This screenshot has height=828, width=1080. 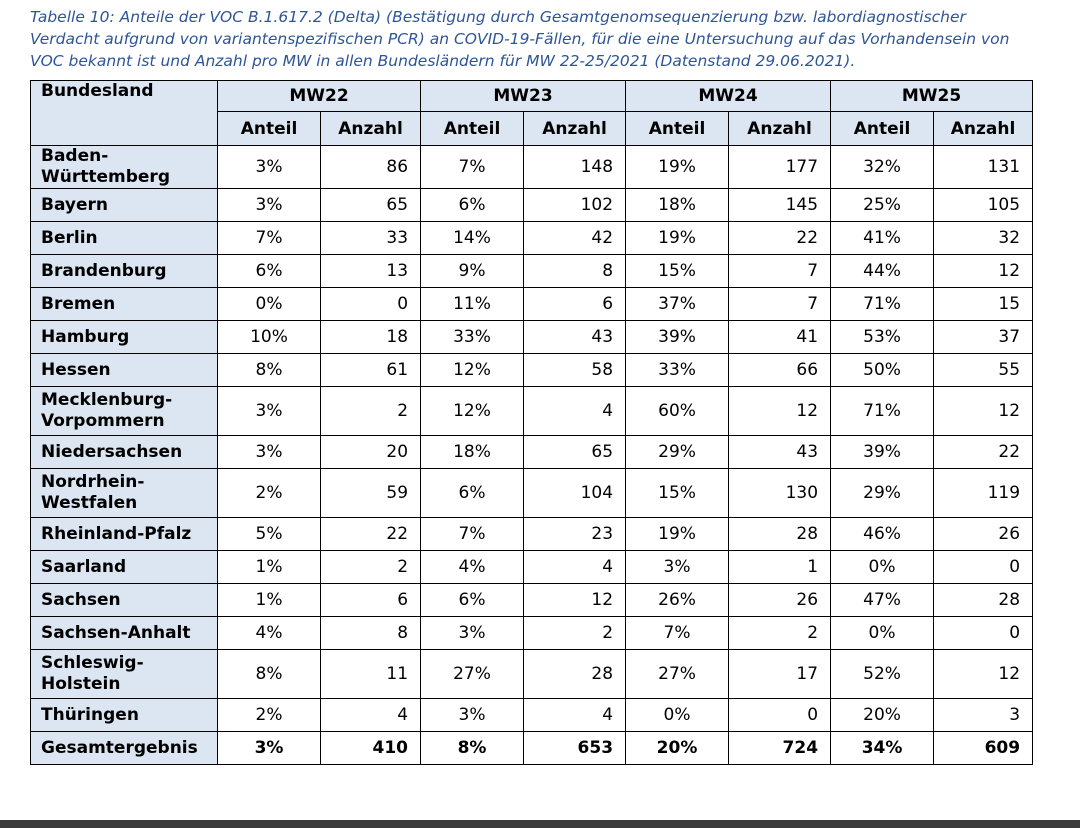 What do you see at coordinates (124, 370) in the screenshot?
I see `row-label: Hessen` at bounding box center [124, 370].